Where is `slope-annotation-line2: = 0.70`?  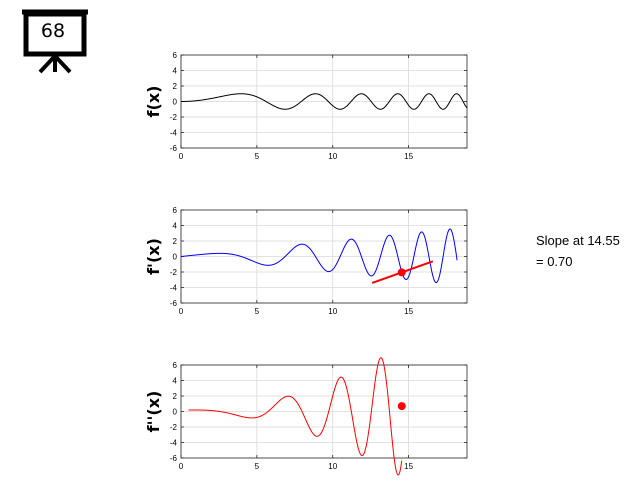 slope-annotation-line2: = 0.70 is located at coordinates (554, 261).